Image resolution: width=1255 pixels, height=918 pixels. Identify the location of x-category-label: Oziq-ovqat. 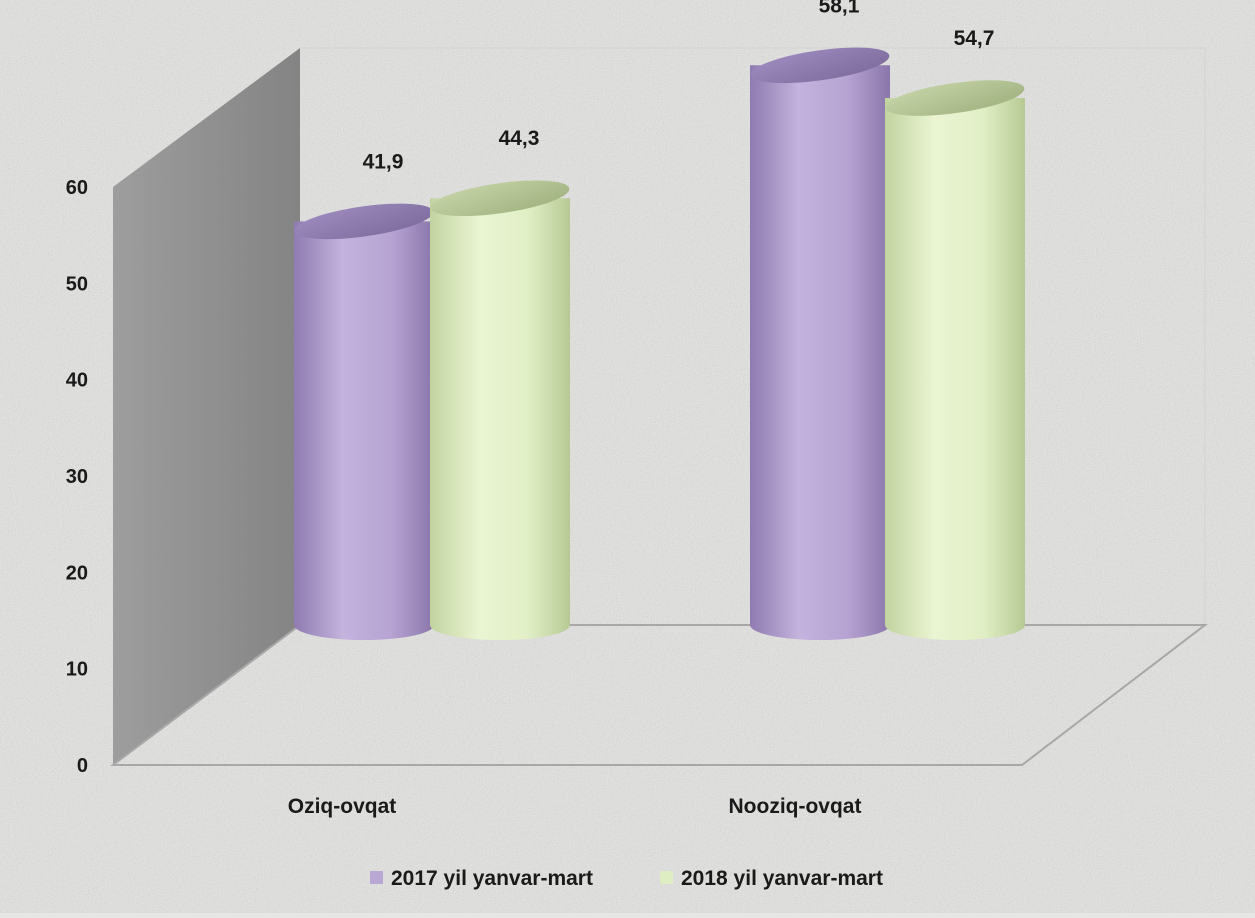
(342, 806).